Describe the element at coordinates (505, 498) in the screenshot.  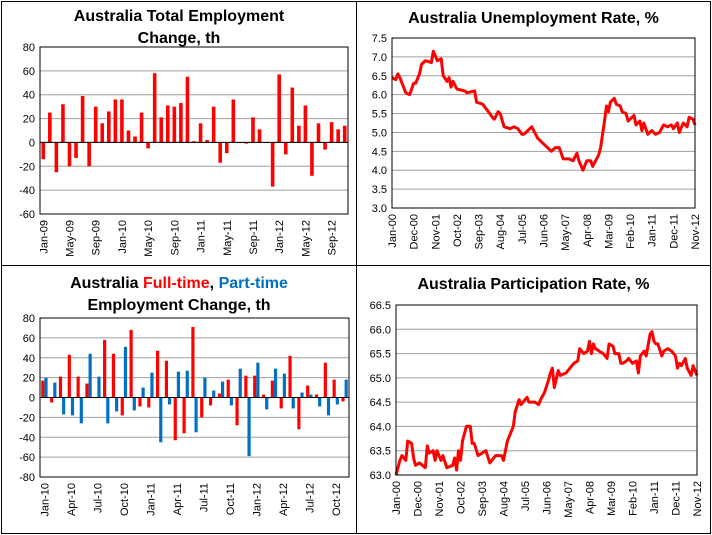
I see `x-tick-label: Aug-04` at that location.